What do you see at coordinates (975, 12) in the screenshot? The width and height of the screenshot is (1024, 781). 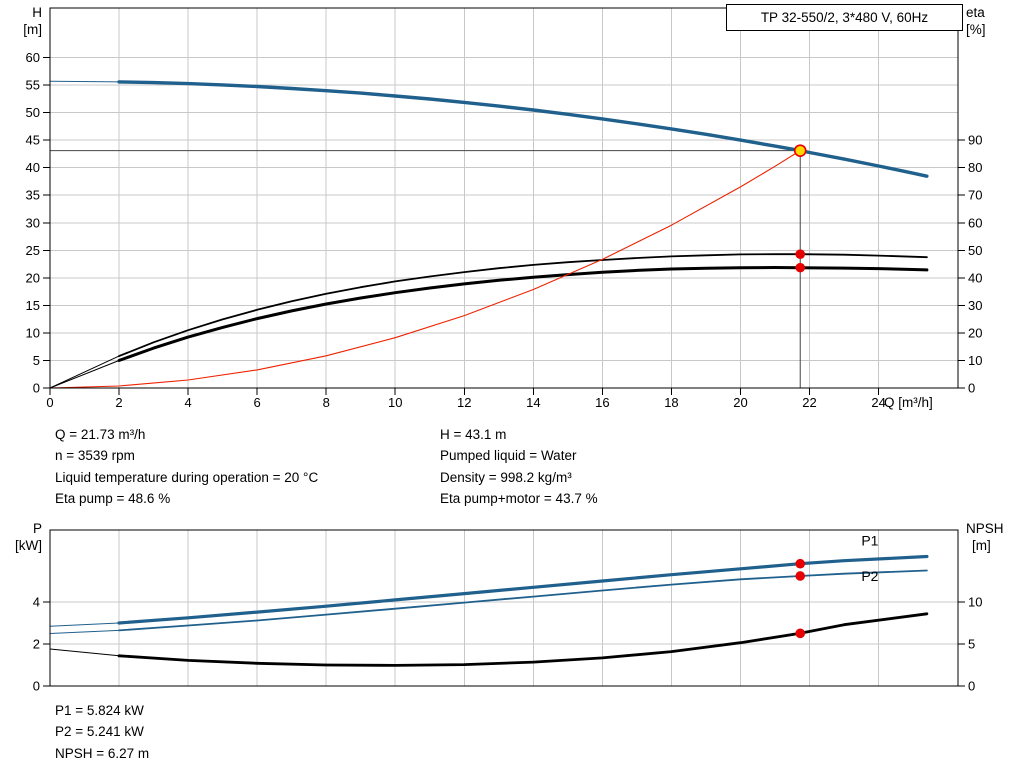 I see `eta-axis-label: eta` at bounding box center [975, 12].